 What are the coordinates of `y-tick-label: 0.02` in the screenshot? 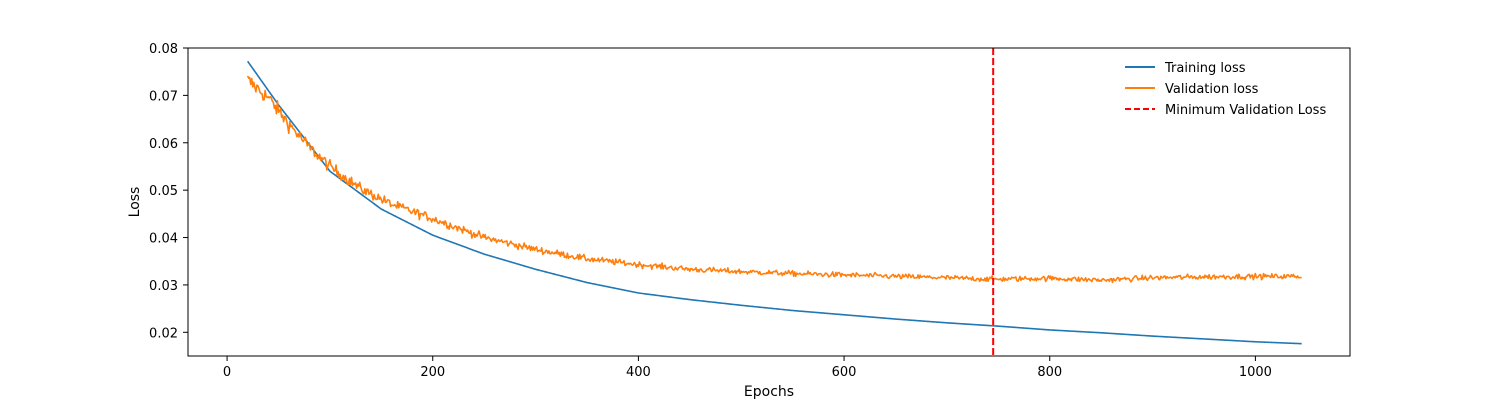 It's located at (163, 333).